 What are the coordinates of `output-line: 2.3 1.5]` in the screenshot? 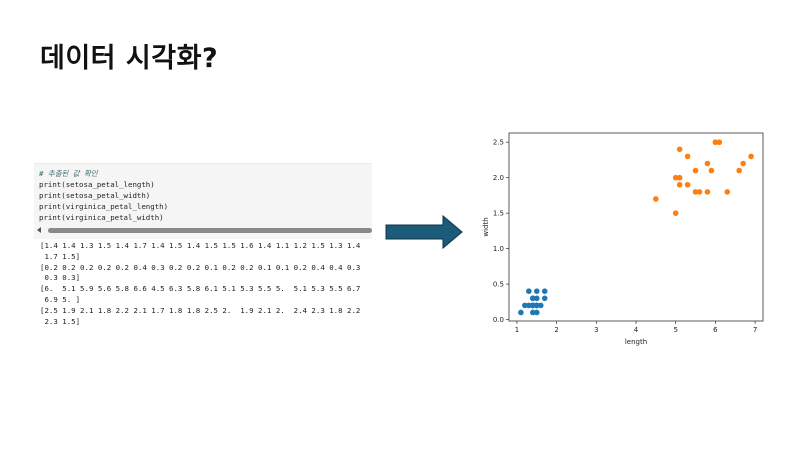 It's located at (60, 321).